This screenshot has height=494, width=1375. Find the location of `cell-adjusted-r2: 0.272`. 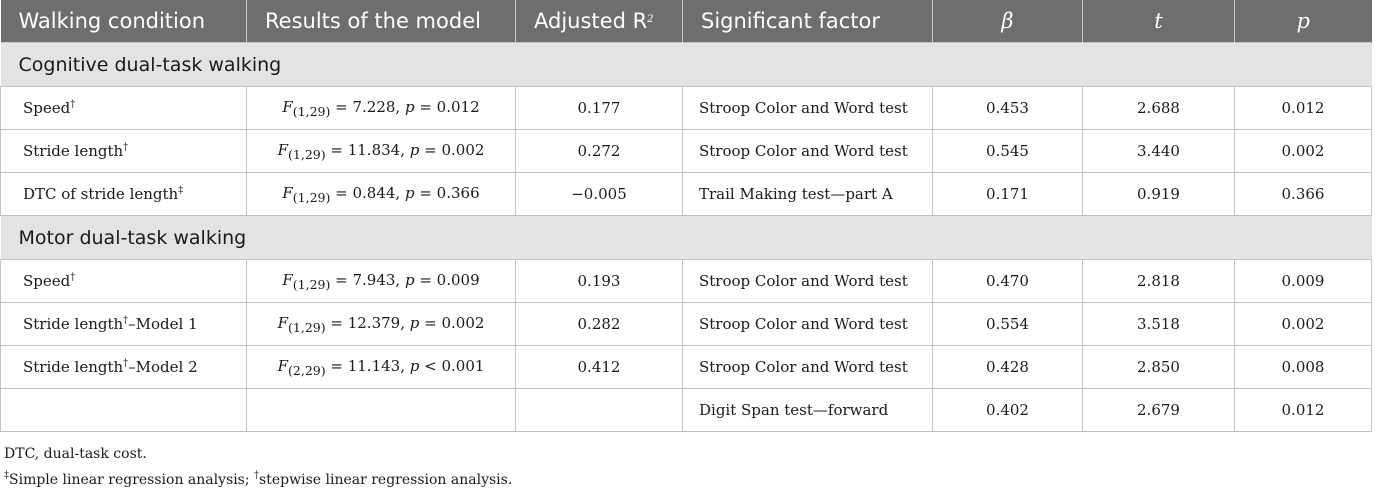

cell-adjusted-r2: 0.272 is located at coordinates (599, 151).